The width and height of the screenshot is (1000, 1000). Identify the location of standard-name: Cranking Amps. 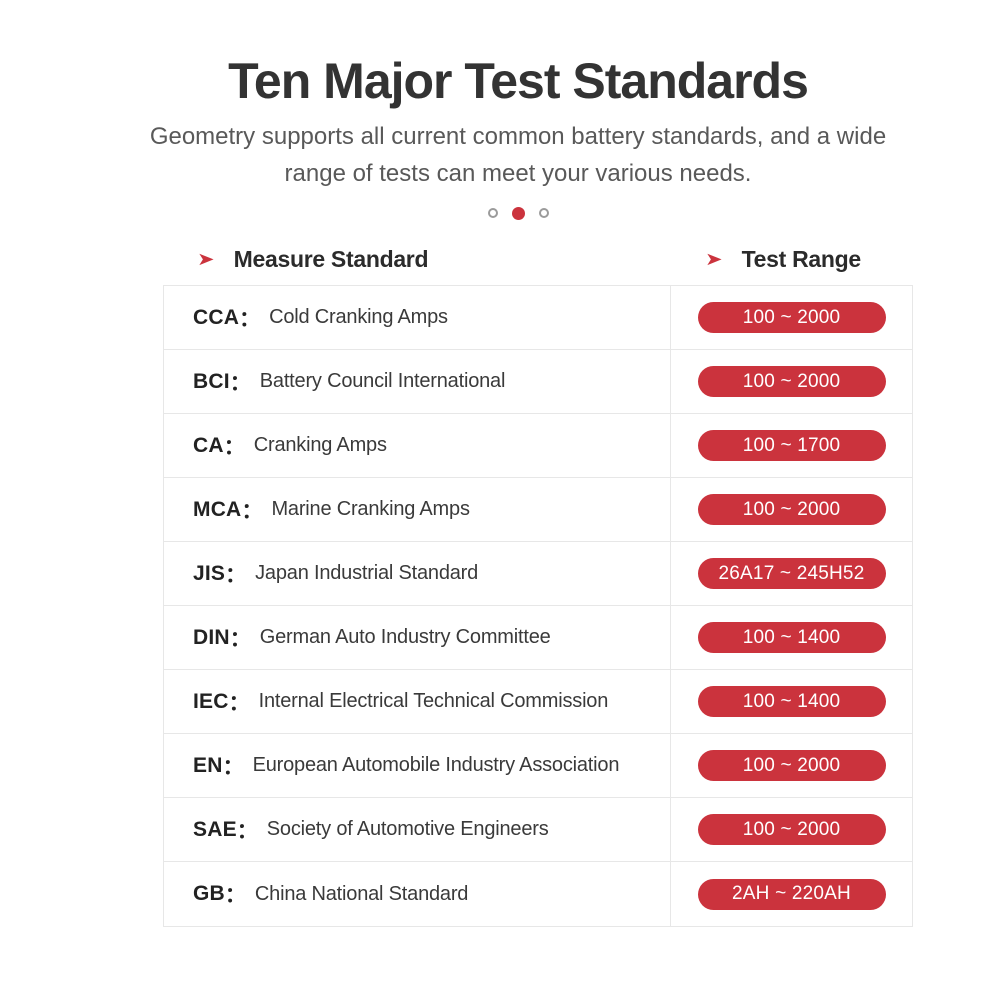
(320, 445).